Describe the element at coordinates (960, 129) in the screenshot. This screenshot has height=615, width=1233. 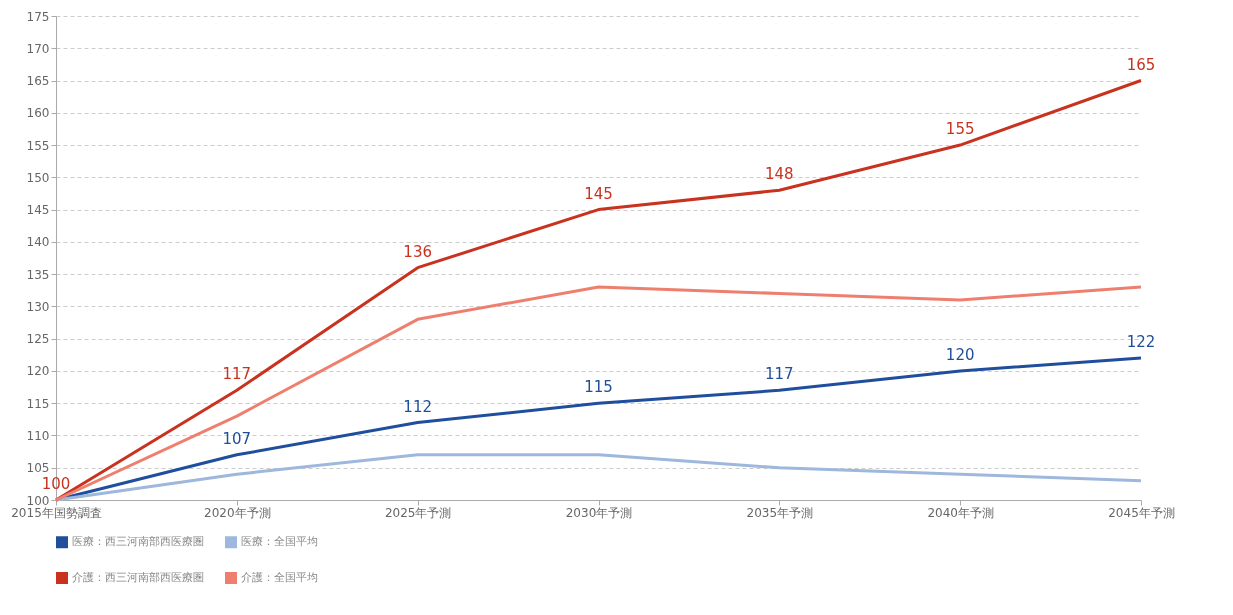
I see `data-label: 155` at that location.